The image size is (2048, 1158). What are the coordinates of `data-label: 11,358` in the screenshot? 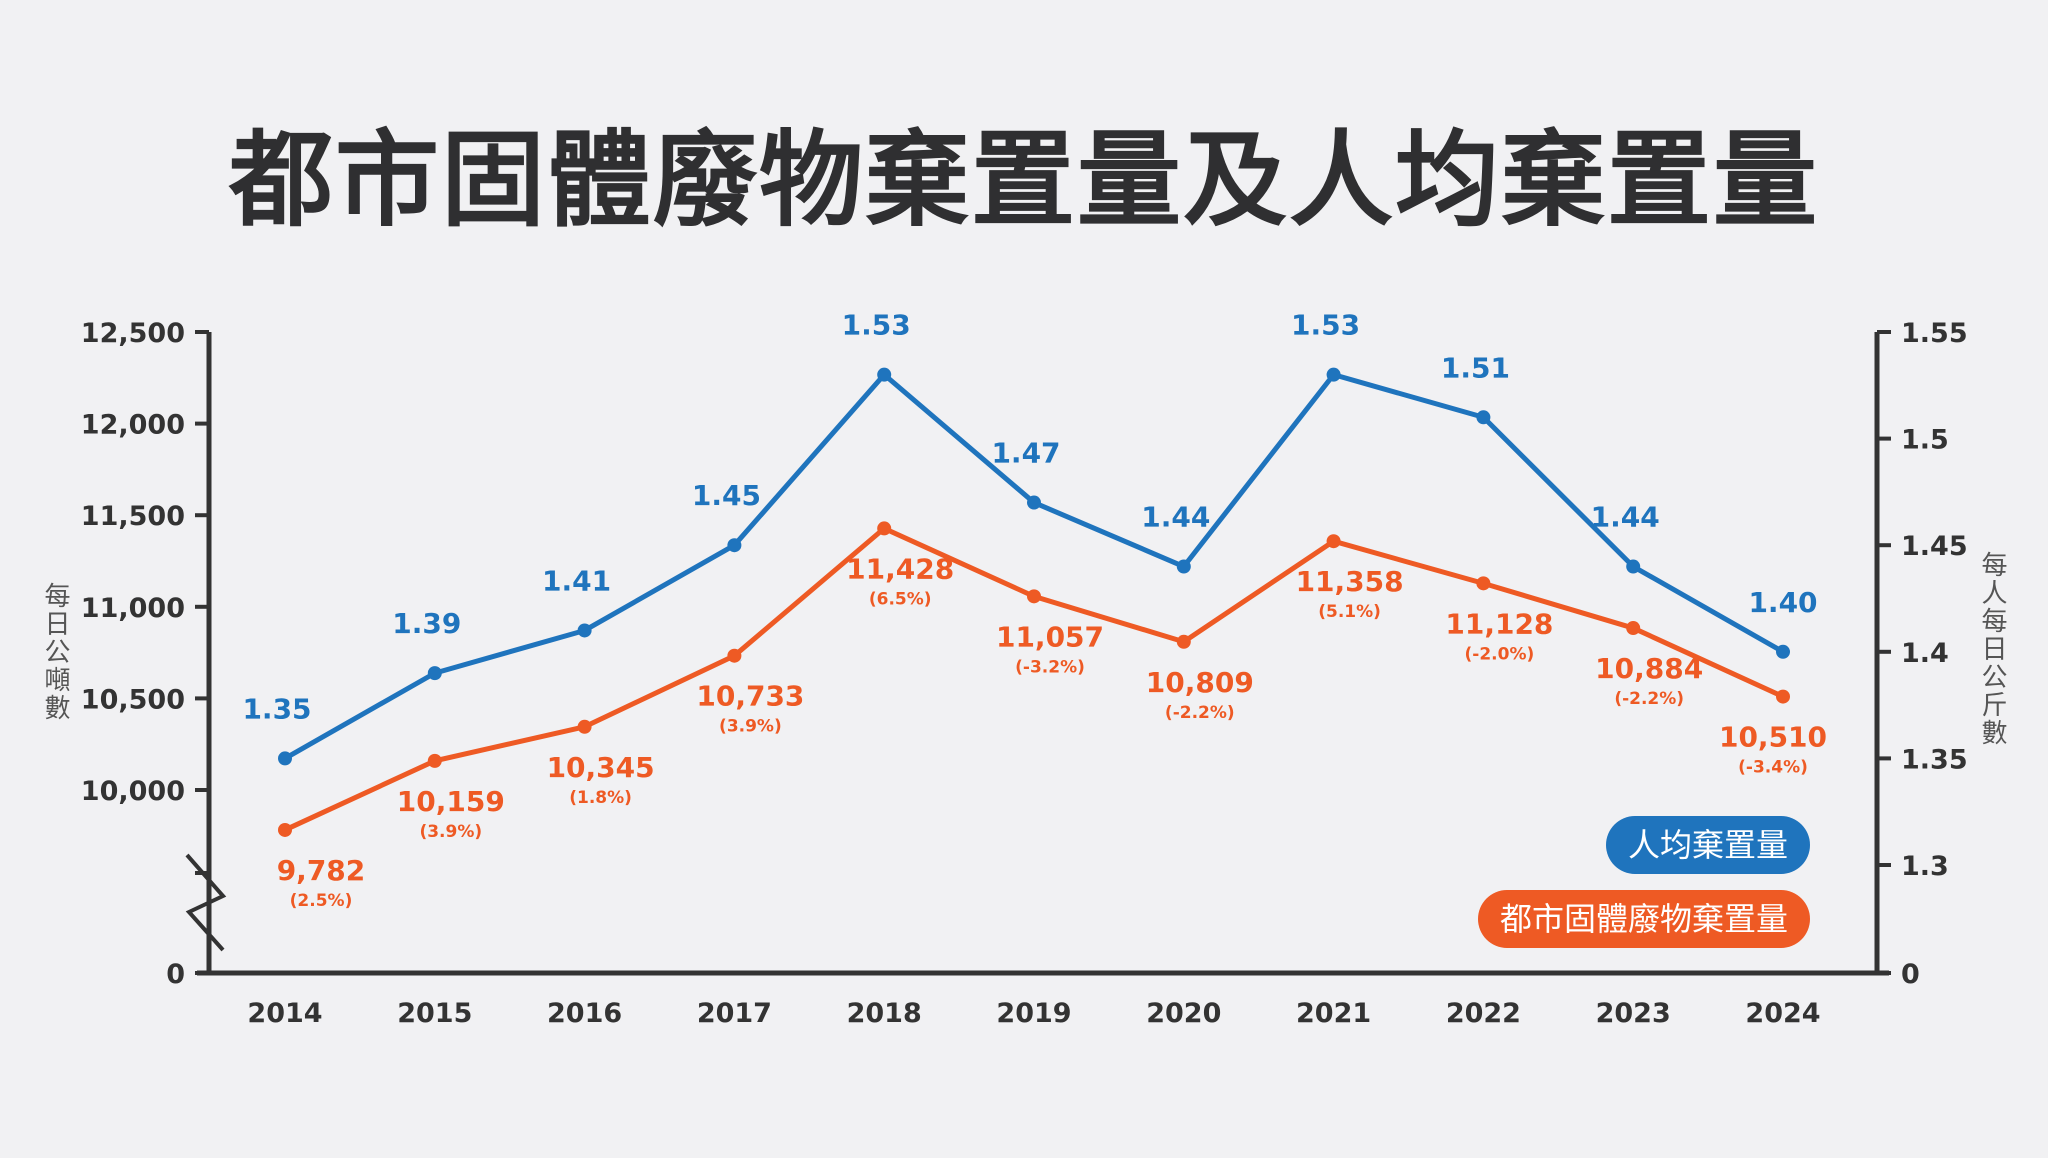 It's located at (1350, 581).